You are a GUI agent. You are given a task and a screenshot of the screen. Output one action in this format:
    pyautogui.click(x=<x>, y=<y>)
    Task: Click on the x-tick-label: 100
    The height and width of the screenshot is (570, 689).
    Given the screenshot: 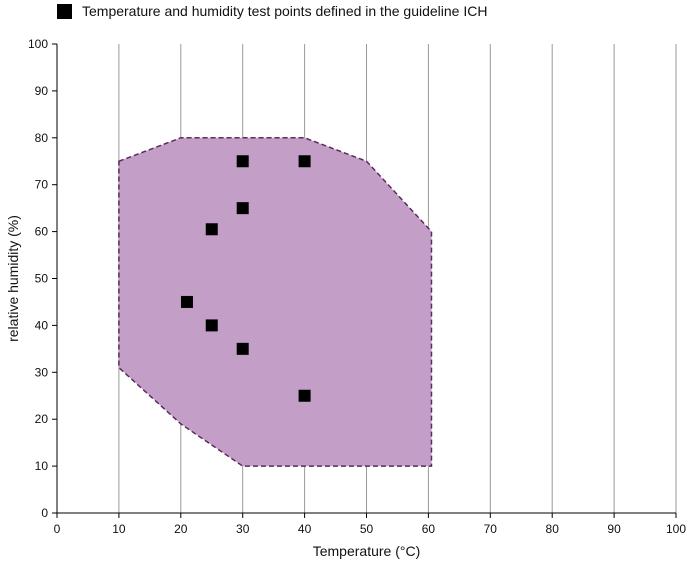 What is the action you would take?
    pyautogui.click(x=676, y=529)
    